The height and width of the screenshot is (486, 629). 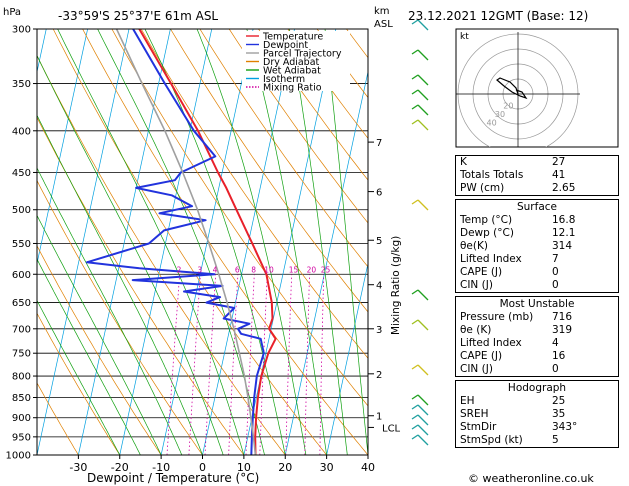 I want to click on hodo-row: SREH 35, so click(x=537, y=414).